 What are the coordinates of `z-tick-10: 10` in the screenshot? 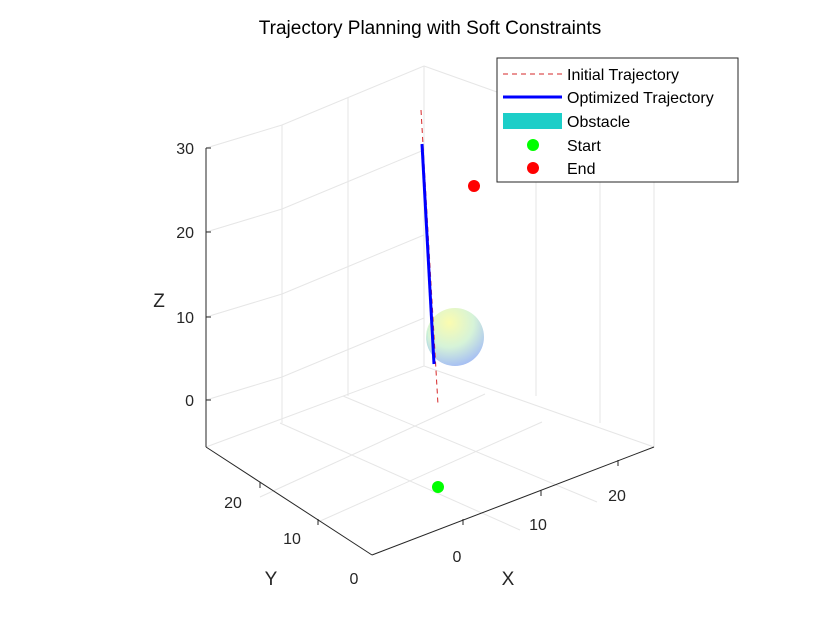 It's located at (185, 318).